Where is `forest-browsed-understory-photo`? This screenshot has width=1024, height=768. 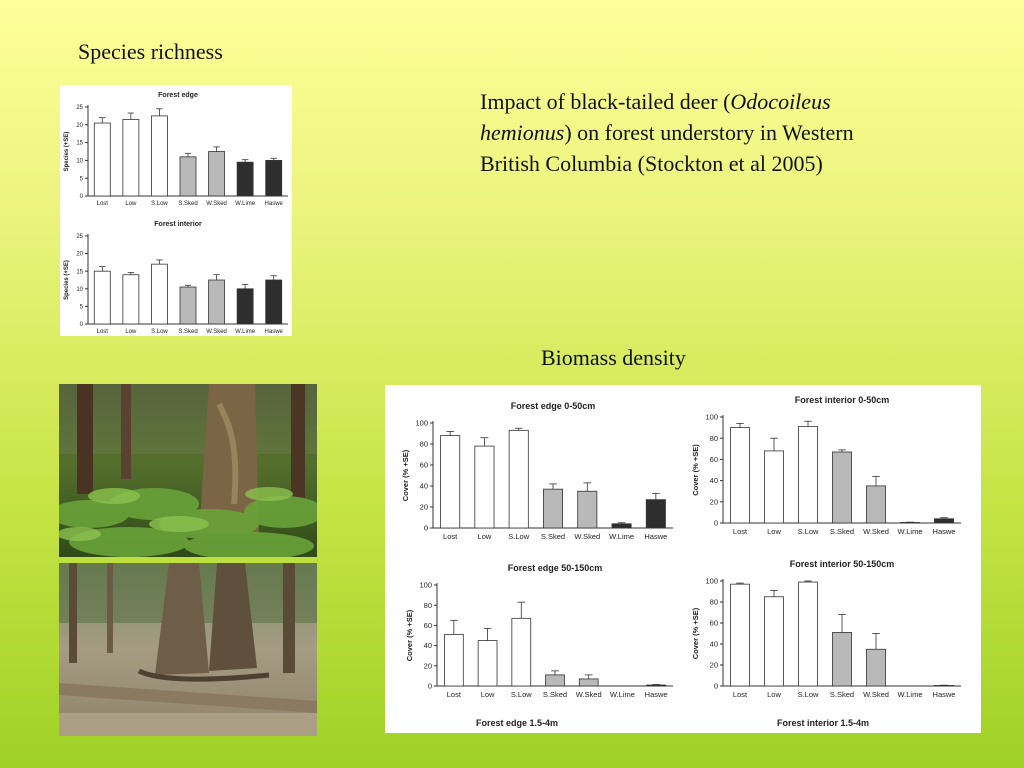
forest-browsed-understory-photo is located at coordinates (188, 649).